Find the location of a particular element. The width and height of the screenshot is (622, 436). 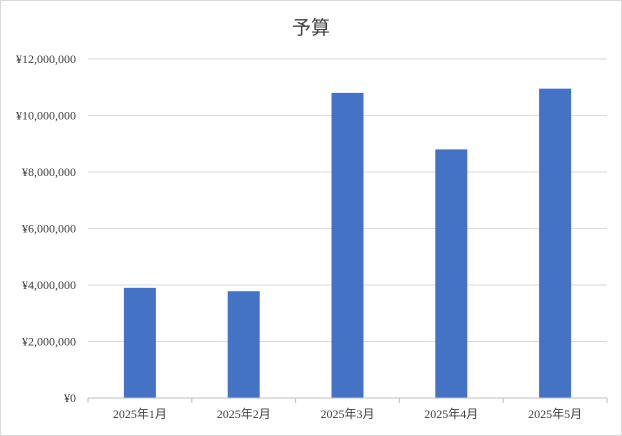

y-tick-label: ¥0 is located at coordinates (70, 398).